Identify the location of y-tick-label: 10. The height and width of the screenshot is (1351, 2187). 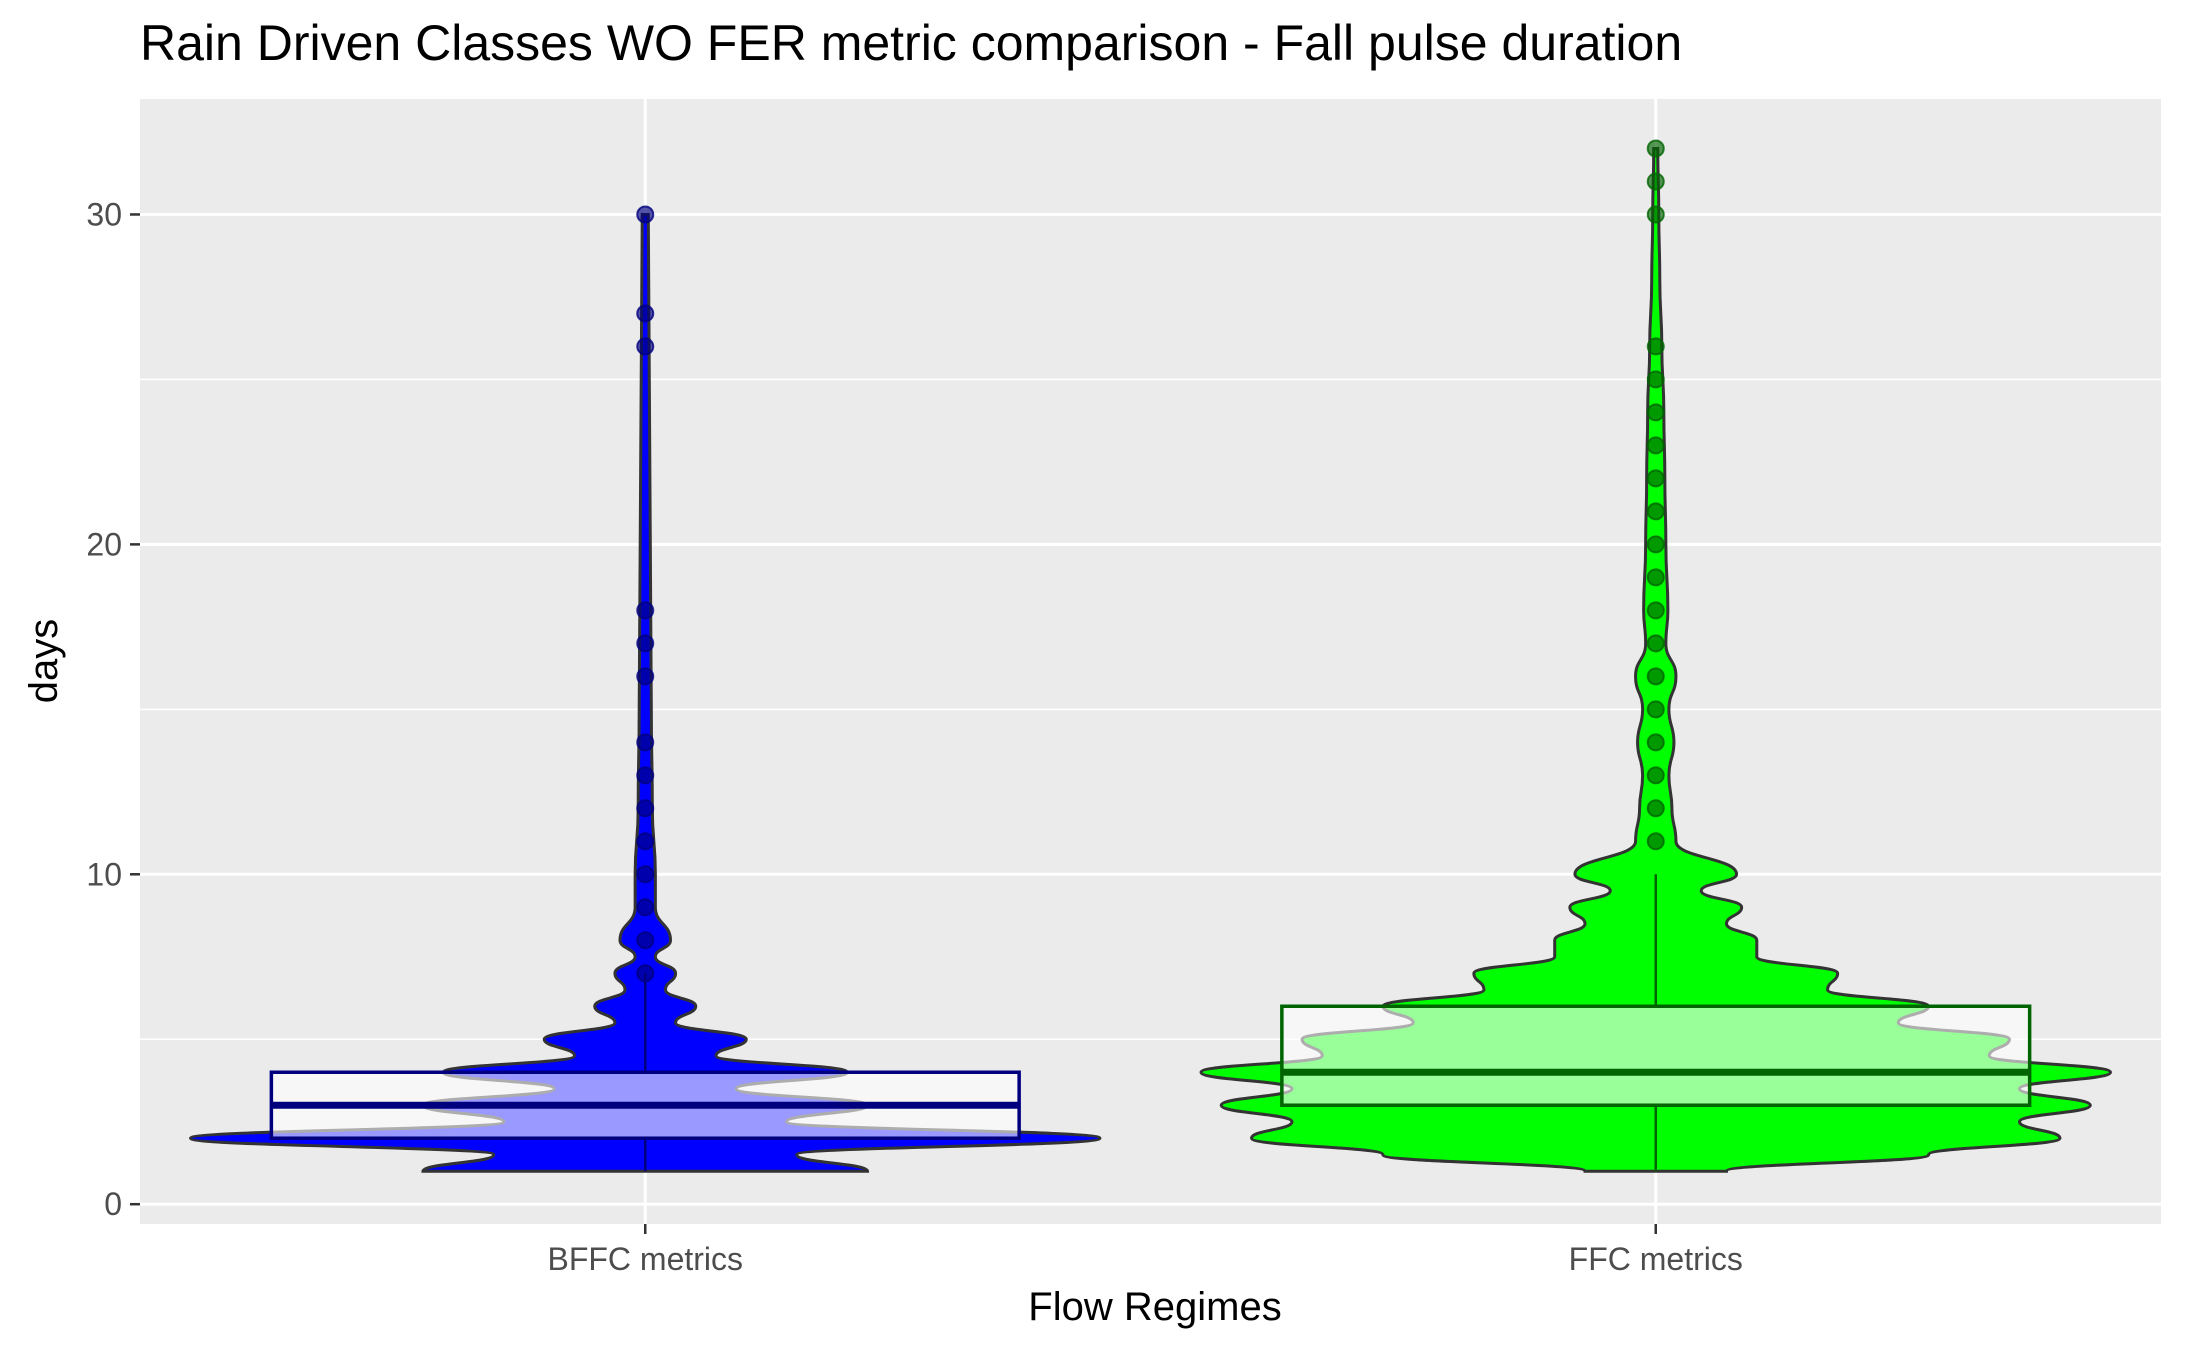
(104, 874).